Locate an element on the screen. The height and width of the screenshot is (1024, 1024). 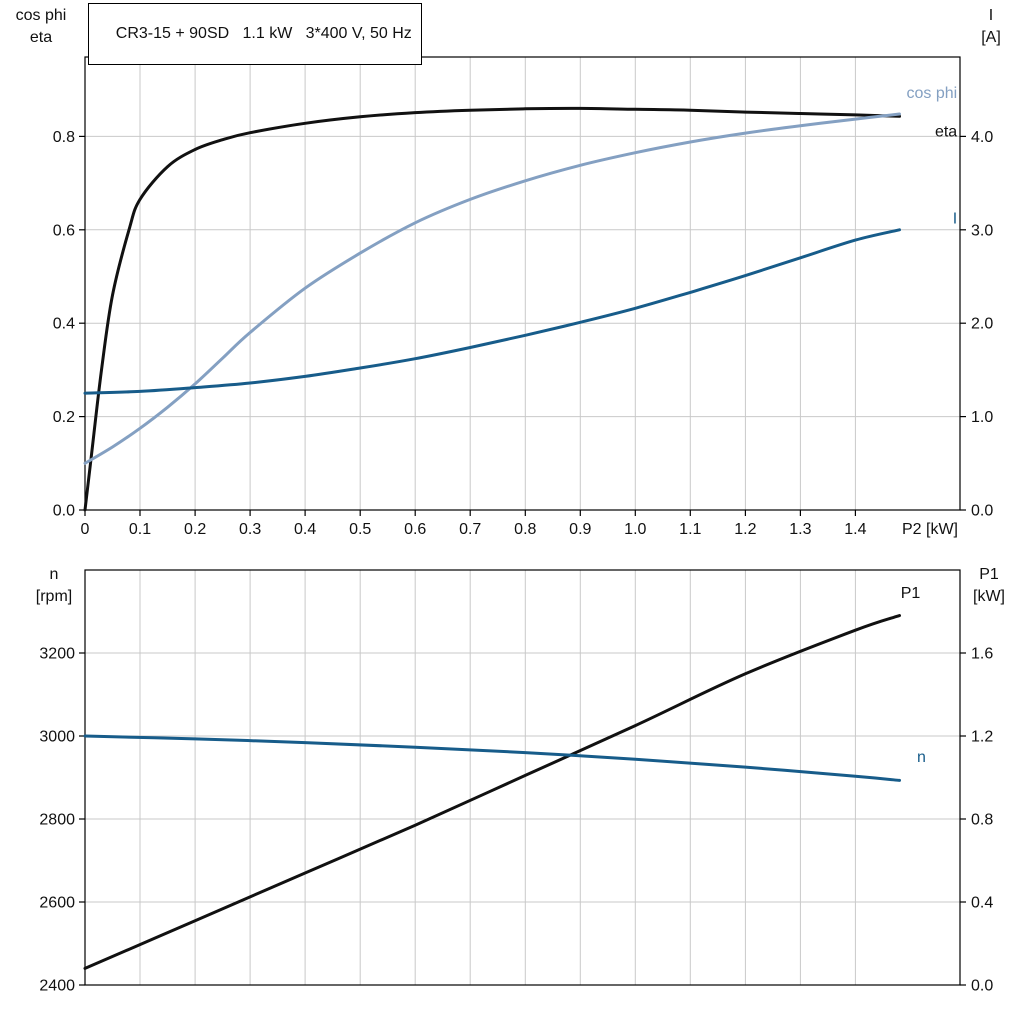
axis-header-line: P1 is located at coordinates (989, 574).